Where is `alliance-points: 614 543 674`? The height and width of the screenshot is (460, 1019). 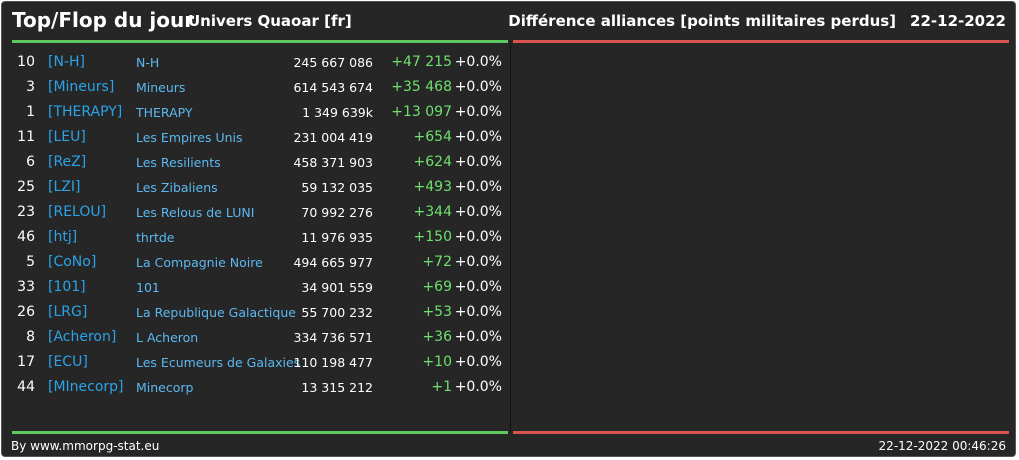 alliance-points: 614 543 674 is located at coordinates (333, 87).